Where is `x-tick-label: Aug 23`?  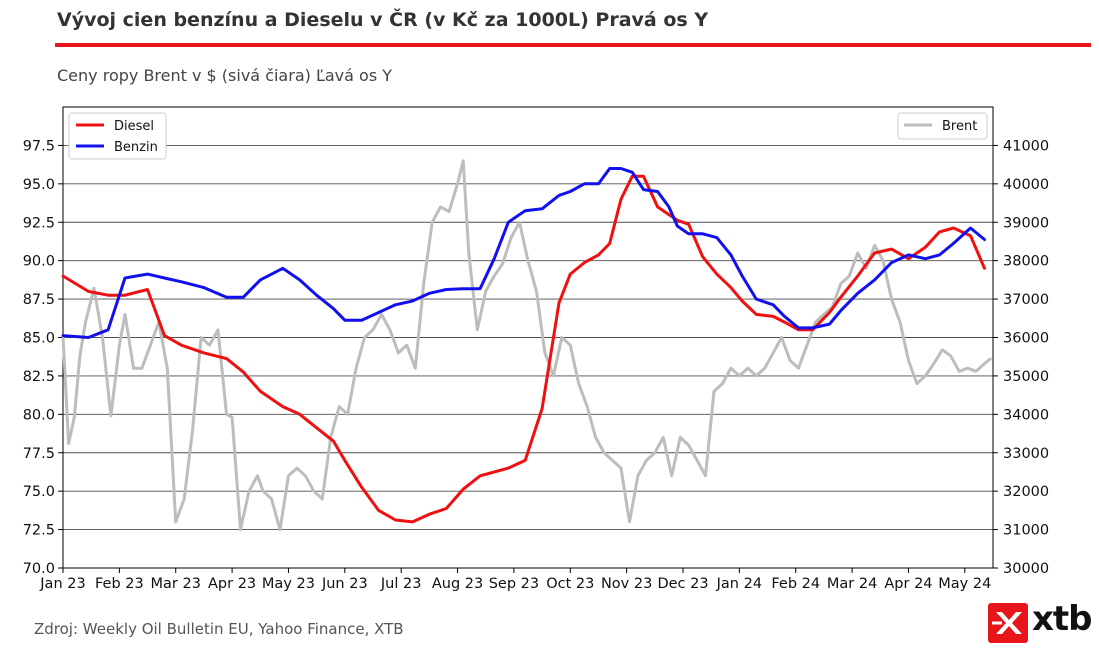
x-tick-label: Aug 23 is located at coordinates (457, 584).